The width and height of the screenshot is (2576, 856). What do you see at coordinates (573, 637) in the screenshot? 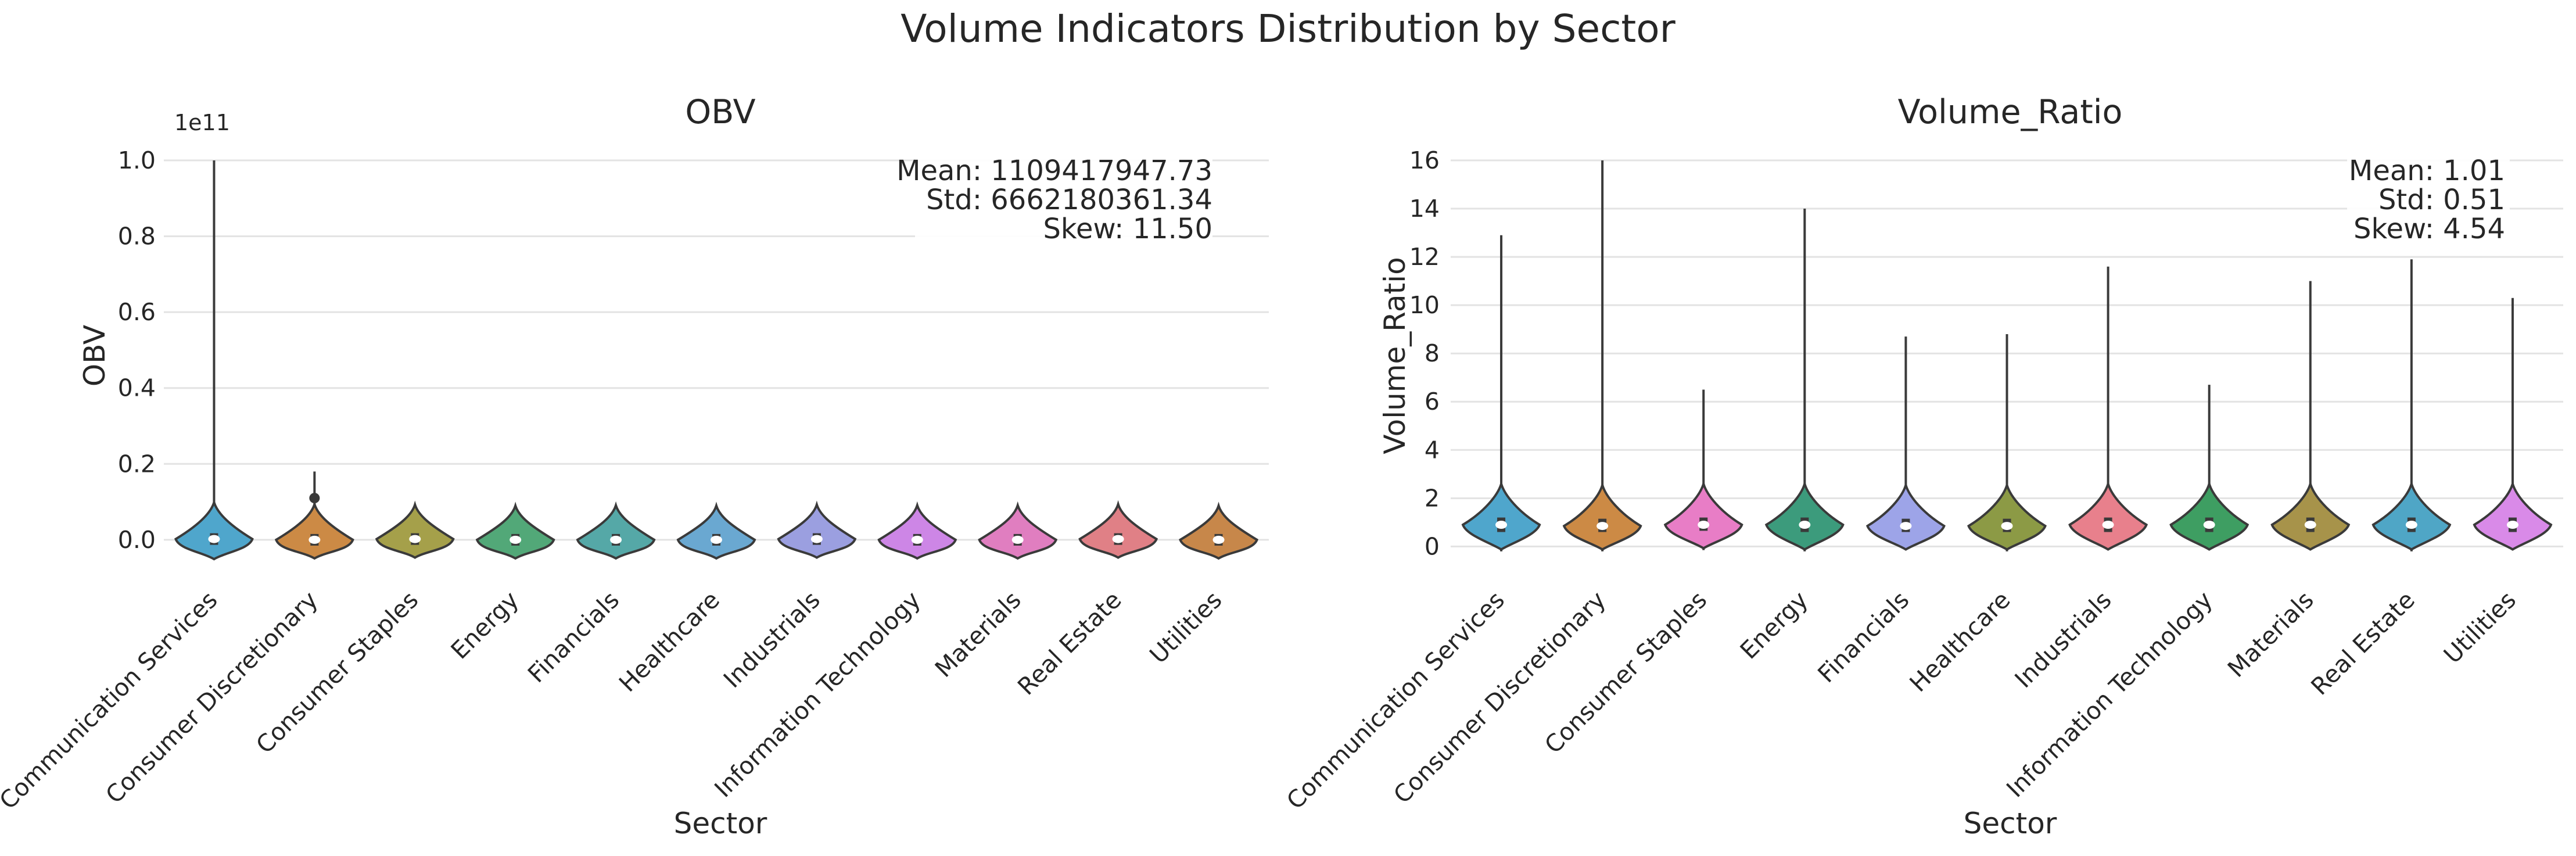
I see `x-tick-label-financials-obv: Financials` at bounding box center [573, 637].